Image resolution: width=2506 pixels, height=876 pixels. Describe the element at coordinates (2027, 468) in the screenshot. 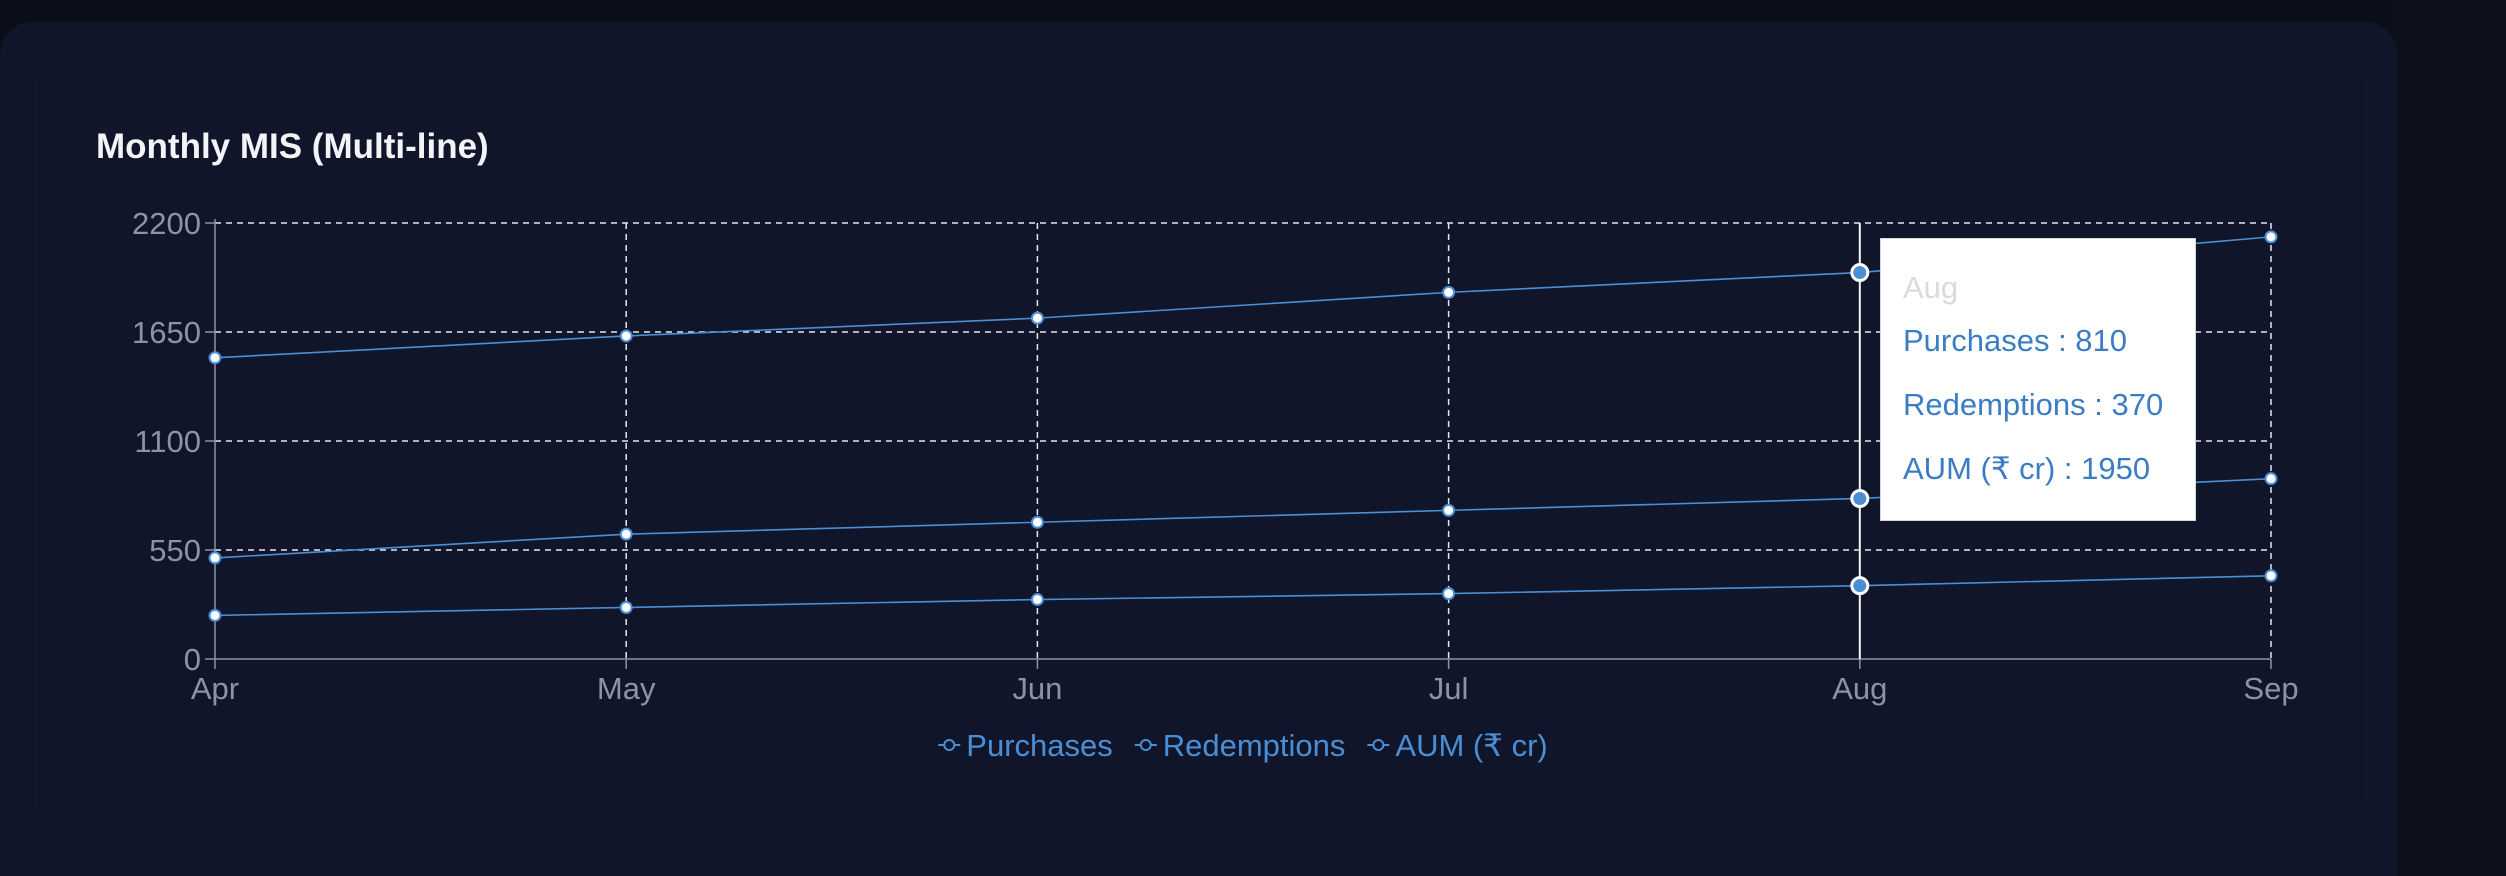

I see `tooltip-line-aum: AUM (₹ cr) : 1950` at that location.